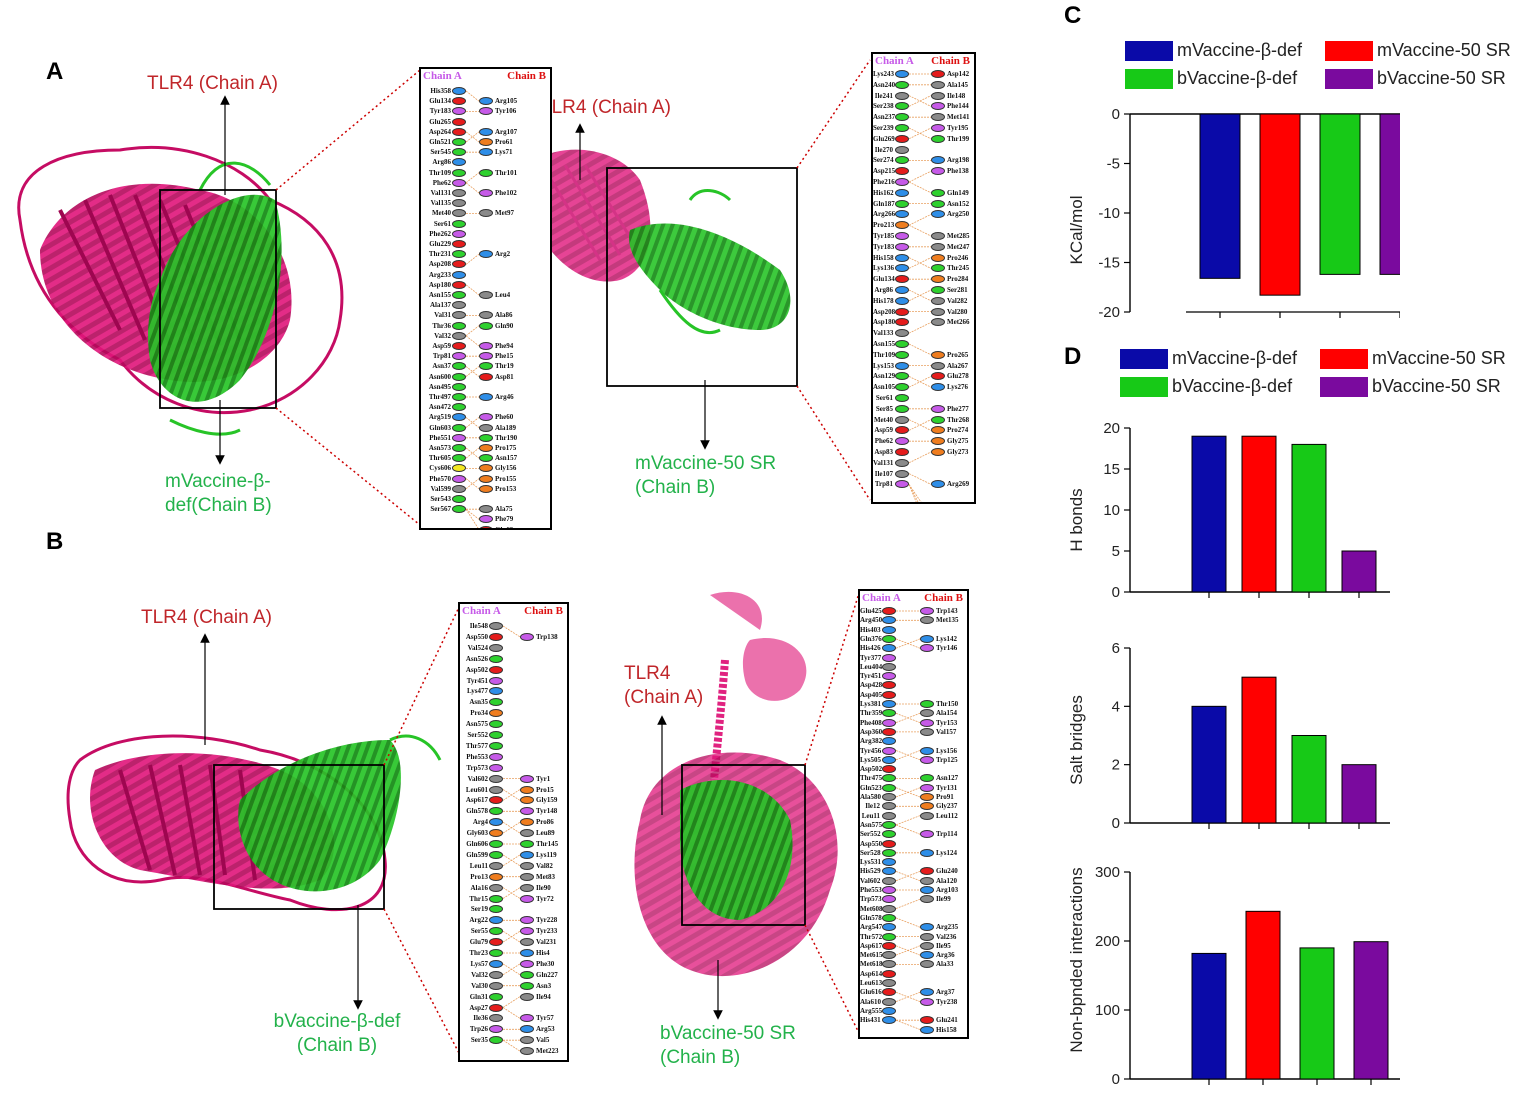 The image size is (1535, 1097). I want to click on residue-label-chain-b: Asp142, so click(958, 74).